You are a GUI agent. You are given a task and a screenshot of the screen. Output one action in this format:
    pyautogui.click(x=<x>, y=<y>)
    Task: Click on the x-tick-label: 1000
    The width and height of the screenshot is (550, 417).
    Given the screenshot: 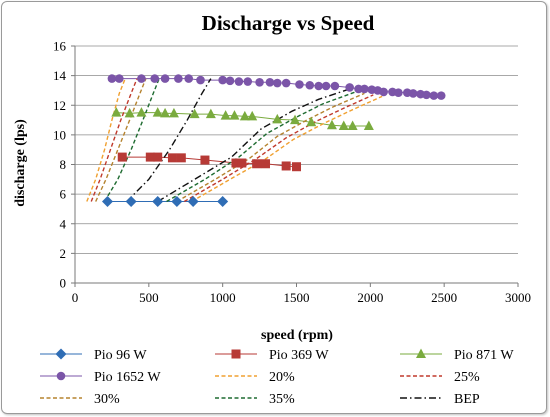 What is the action you would take?
    pyautogui.click(x=223, y=297)
    